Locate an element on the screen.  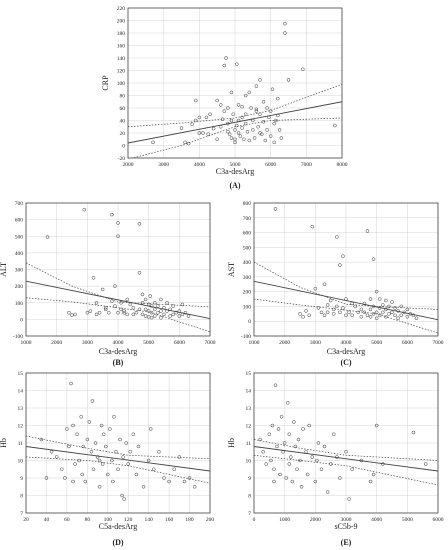
regression-line is located at coordinates (118, 459).